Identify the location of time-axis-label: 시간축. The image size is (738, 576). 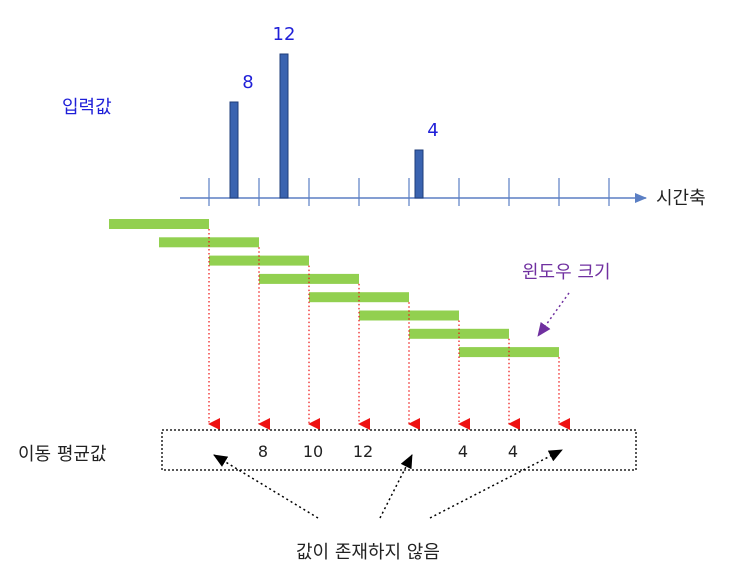
(681, 198).